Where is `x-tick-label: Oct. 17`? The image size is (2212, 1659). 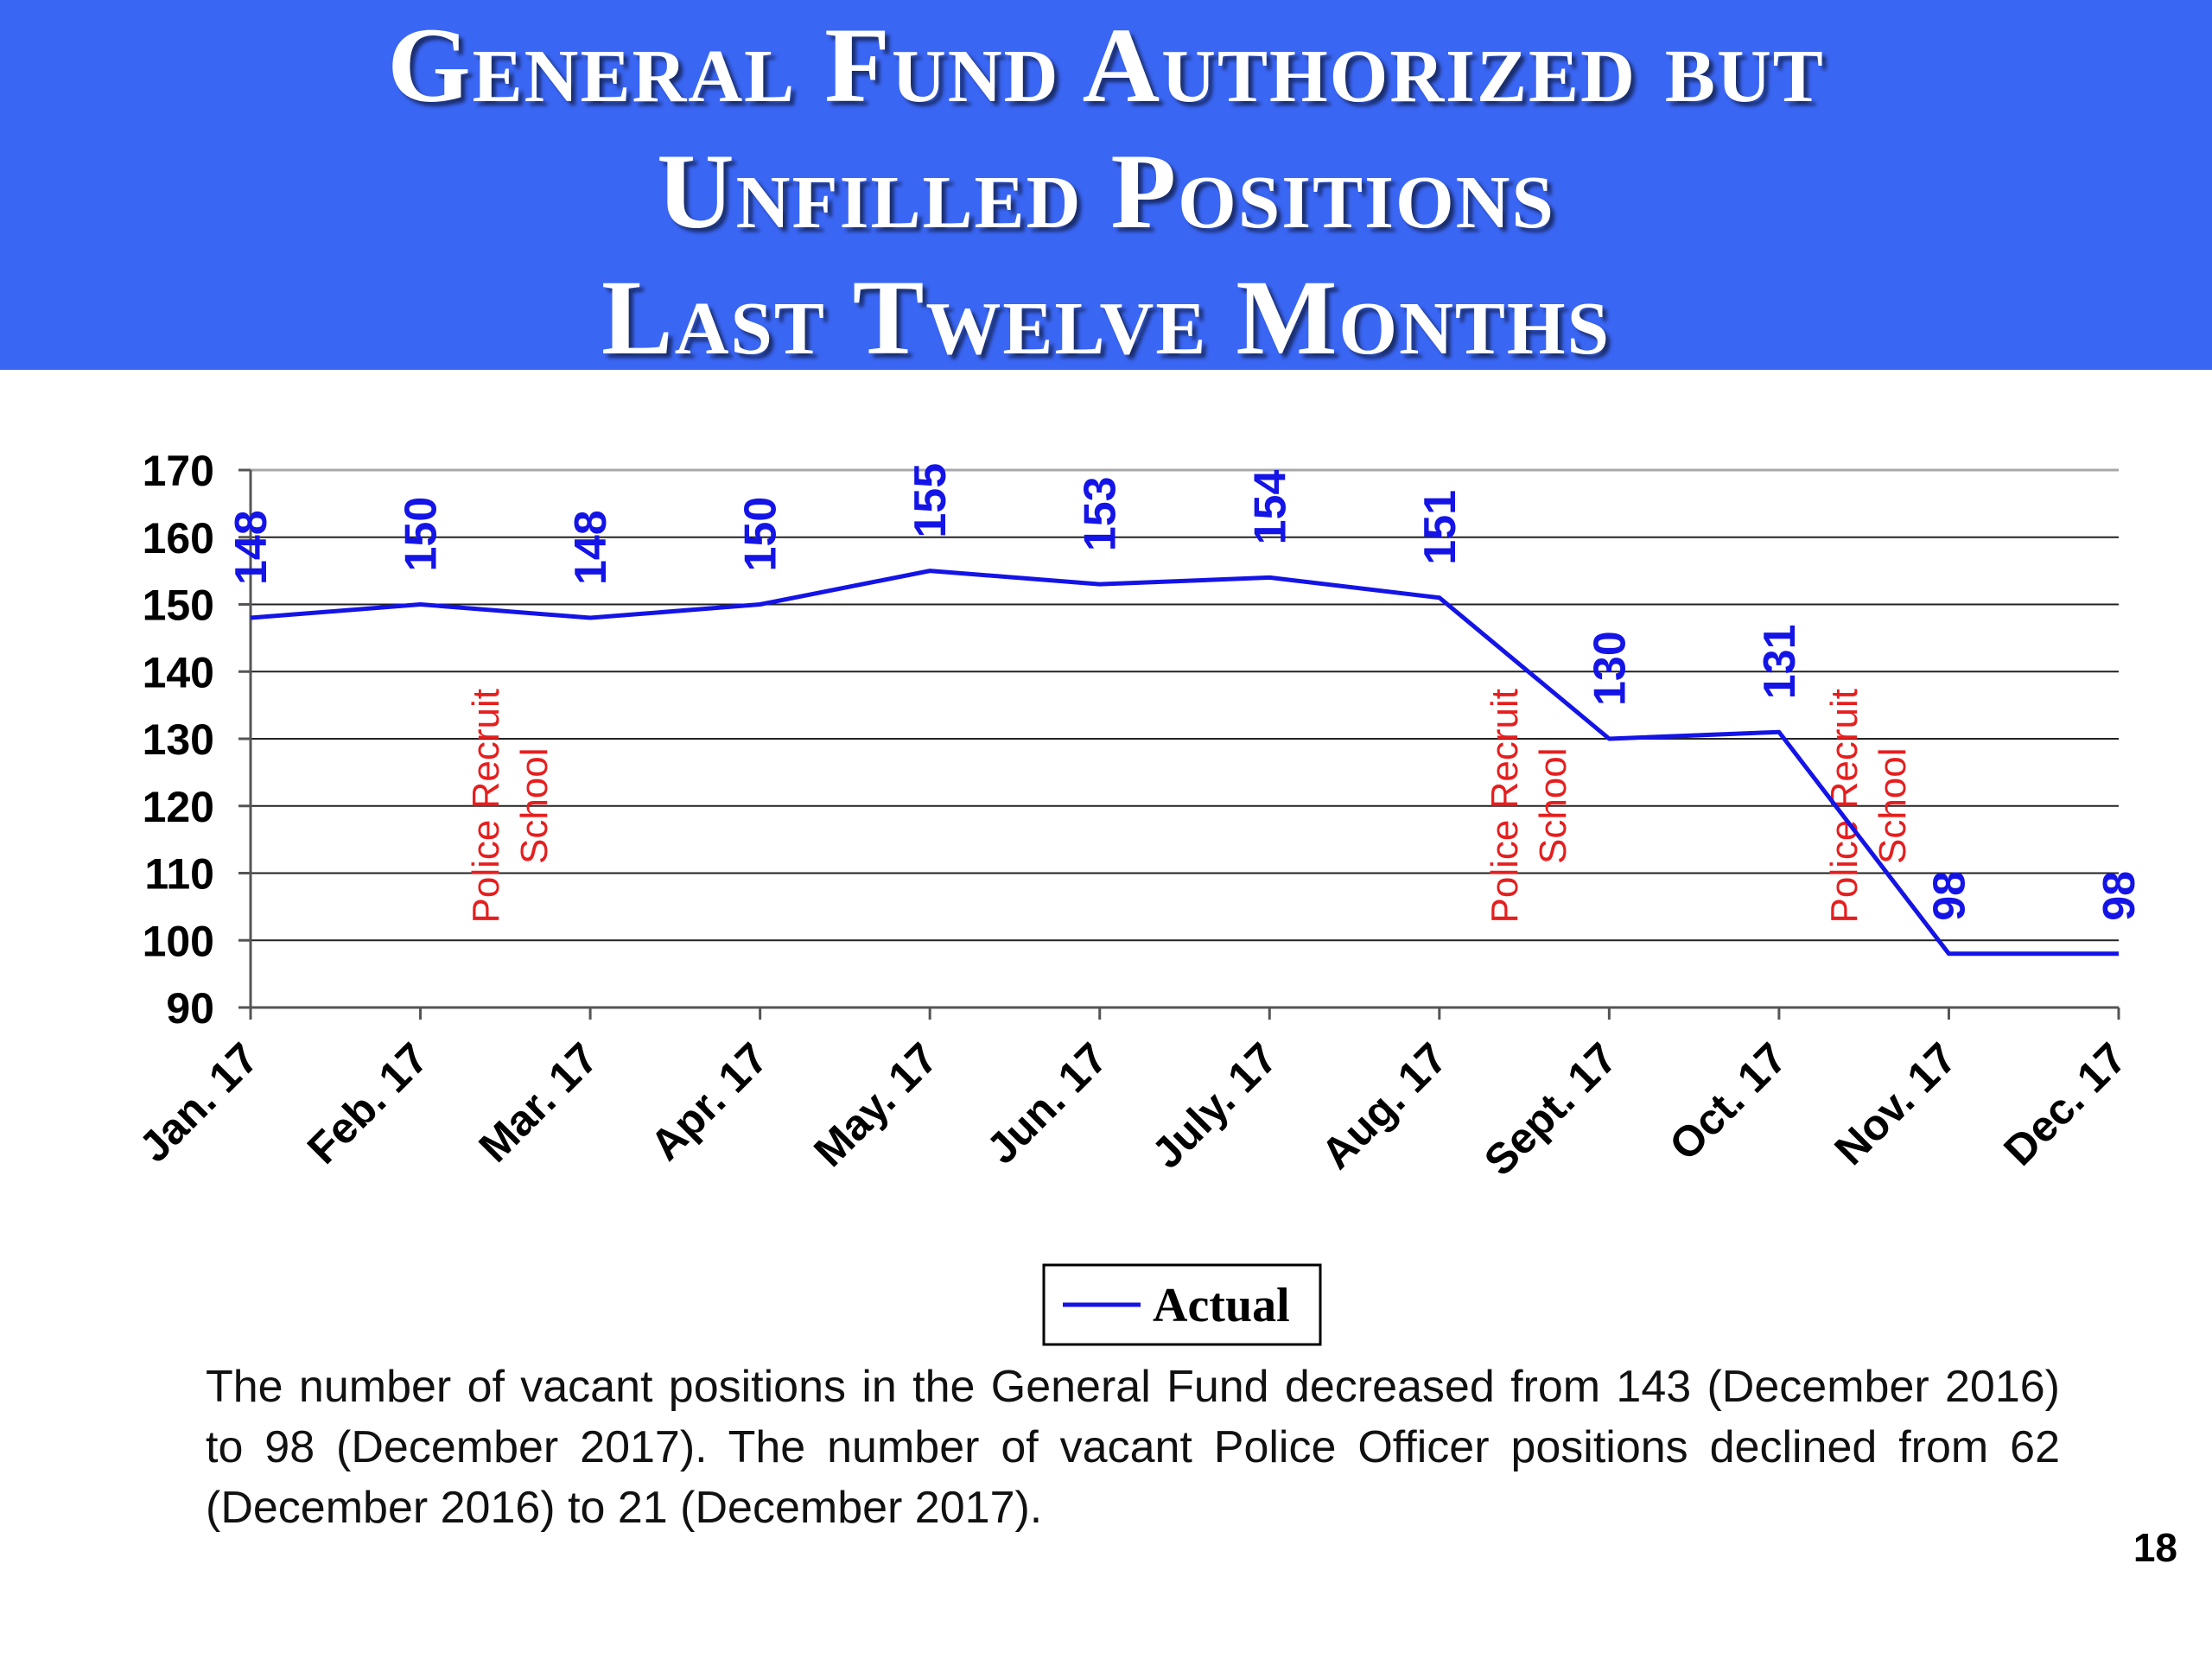 x-tick-label: Oct. 17 is located at coordinates (1728, 1101).